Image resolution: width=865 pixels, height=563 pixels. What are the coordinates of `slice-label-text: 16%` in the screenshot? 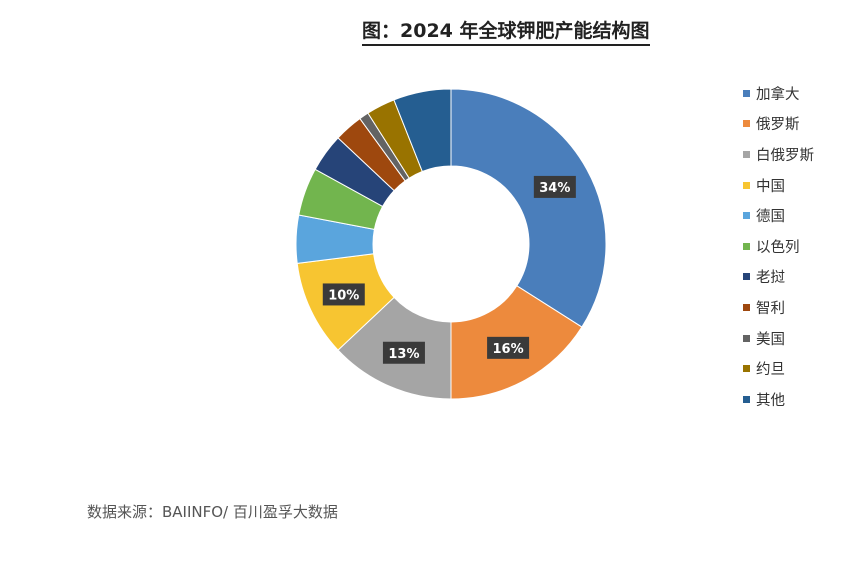 It's located at (508, 349).